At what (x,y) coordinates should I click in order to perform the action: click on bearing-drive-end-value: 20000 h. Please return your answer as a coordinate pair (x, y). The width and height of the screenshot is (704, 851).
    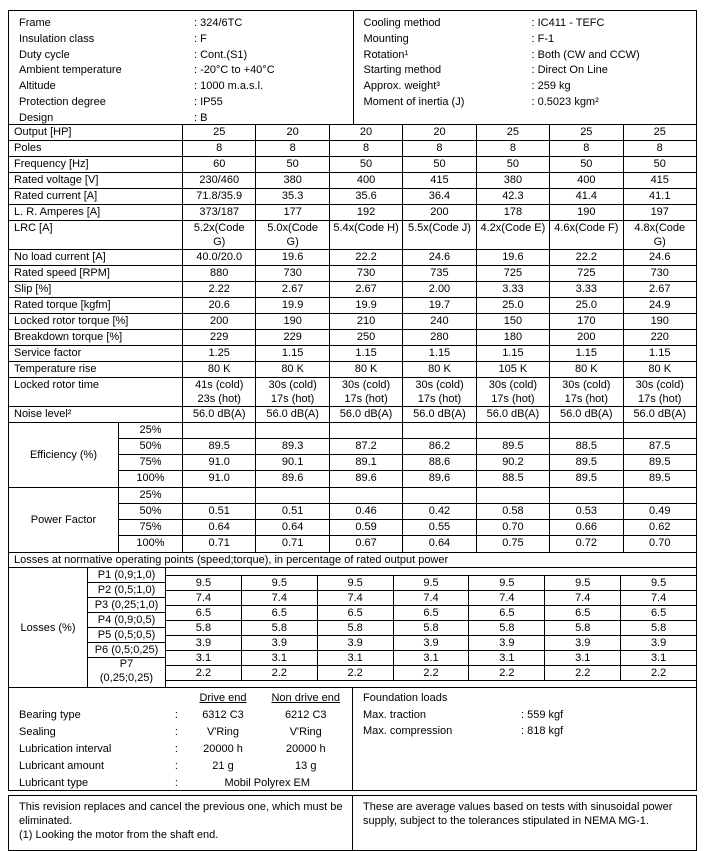
    Looking at the image, I should click on (223, 749).